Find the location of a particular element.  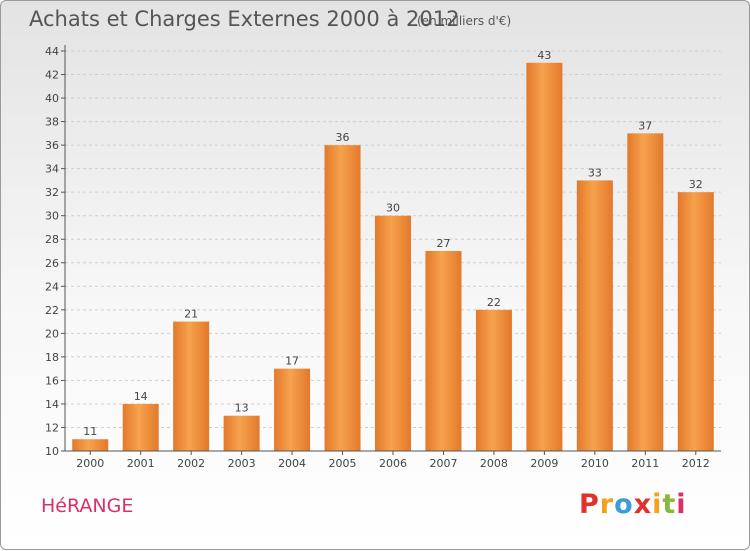

y-tick-label: 36 is located at coordinates (52, 145).